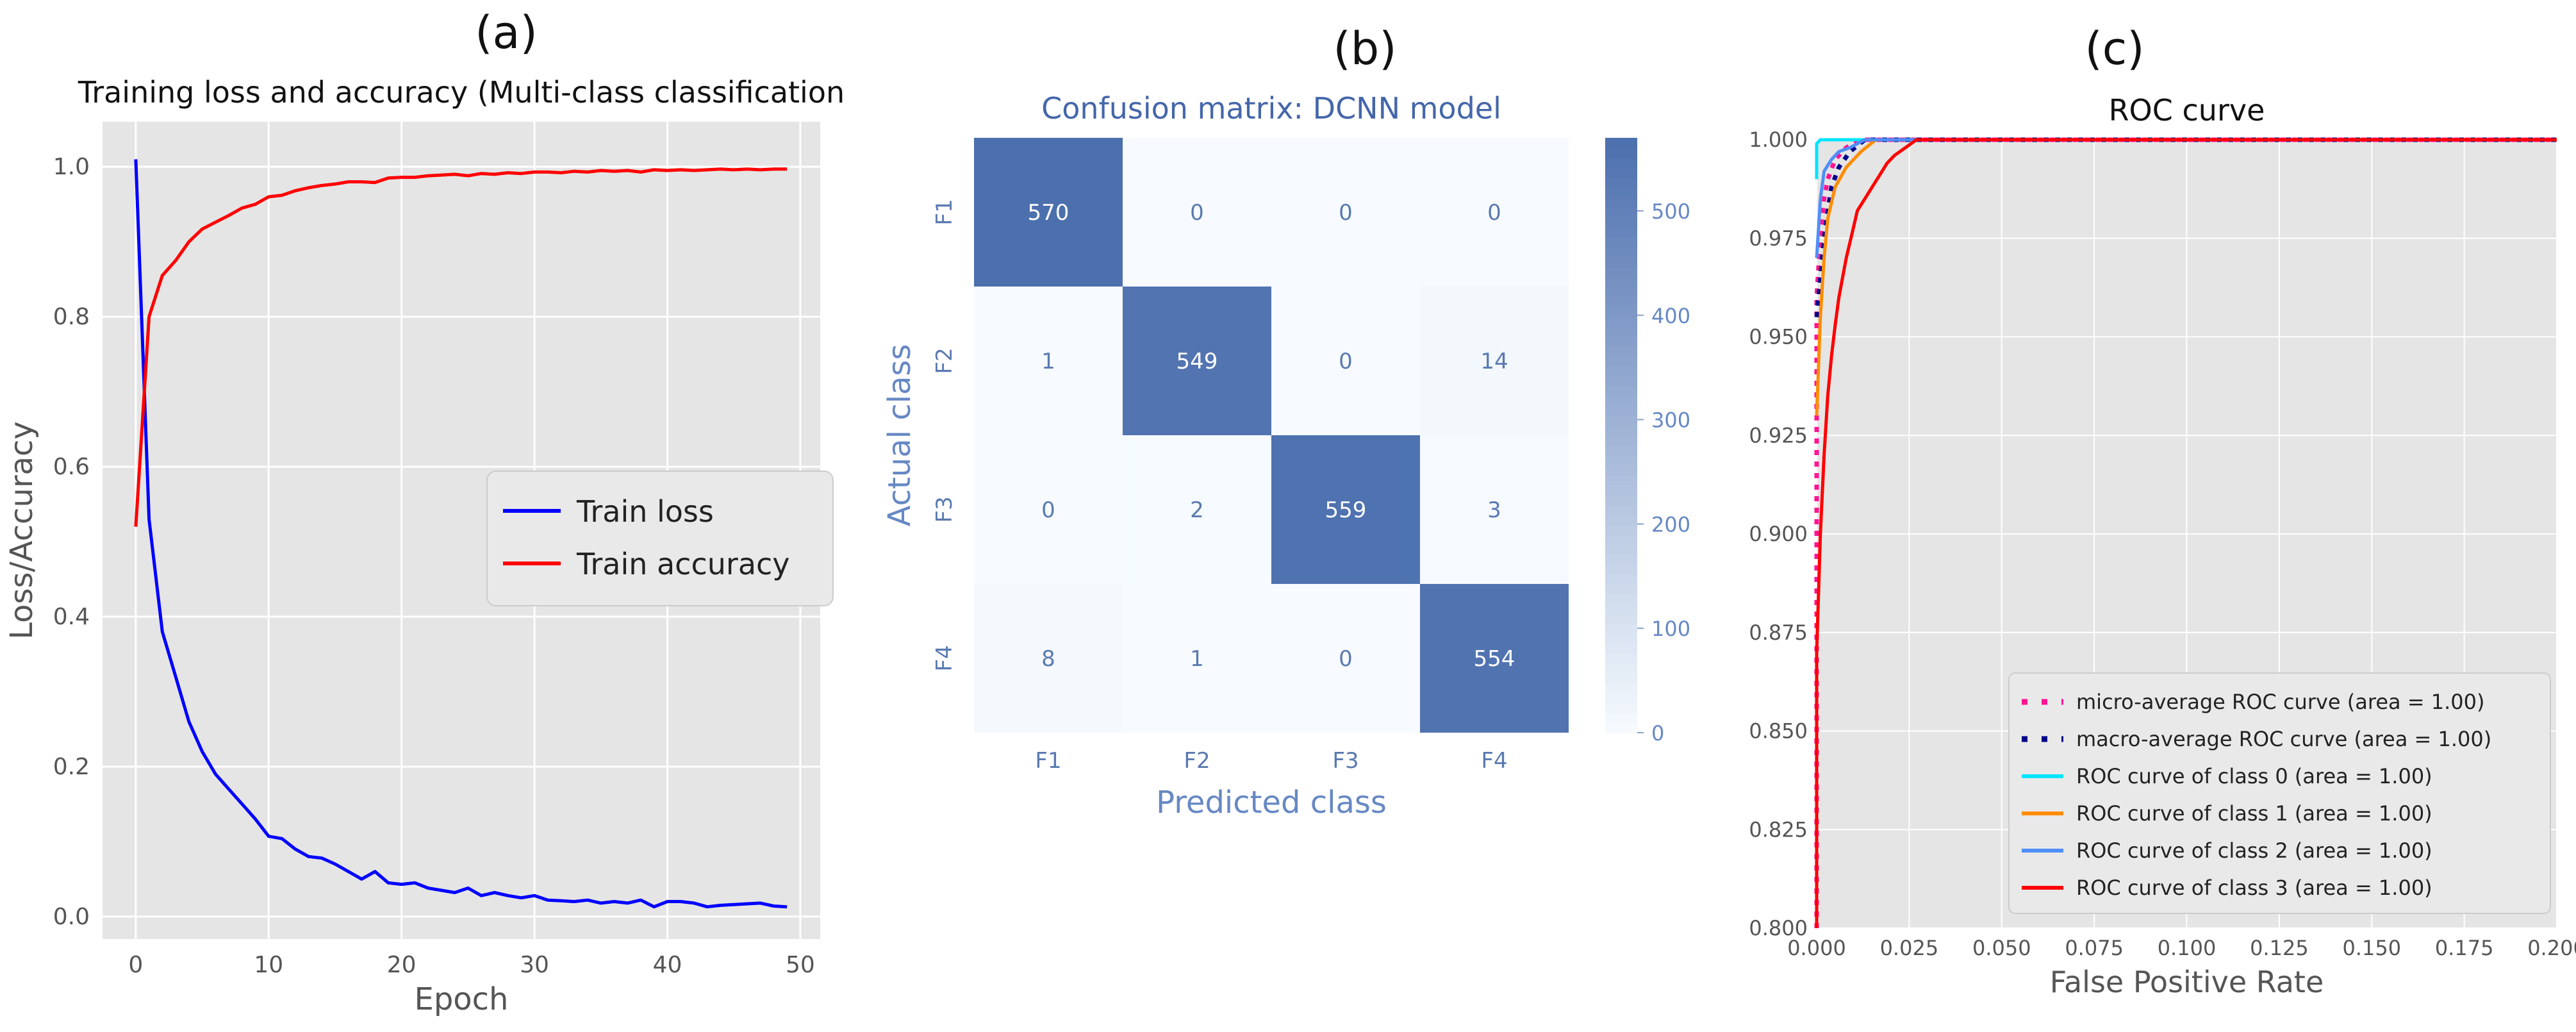 The image size is (2576, 1032). Describe the element at coordinates (2464, 948) in the screenshot. I see `x-tick-label: 0.175` at that location.